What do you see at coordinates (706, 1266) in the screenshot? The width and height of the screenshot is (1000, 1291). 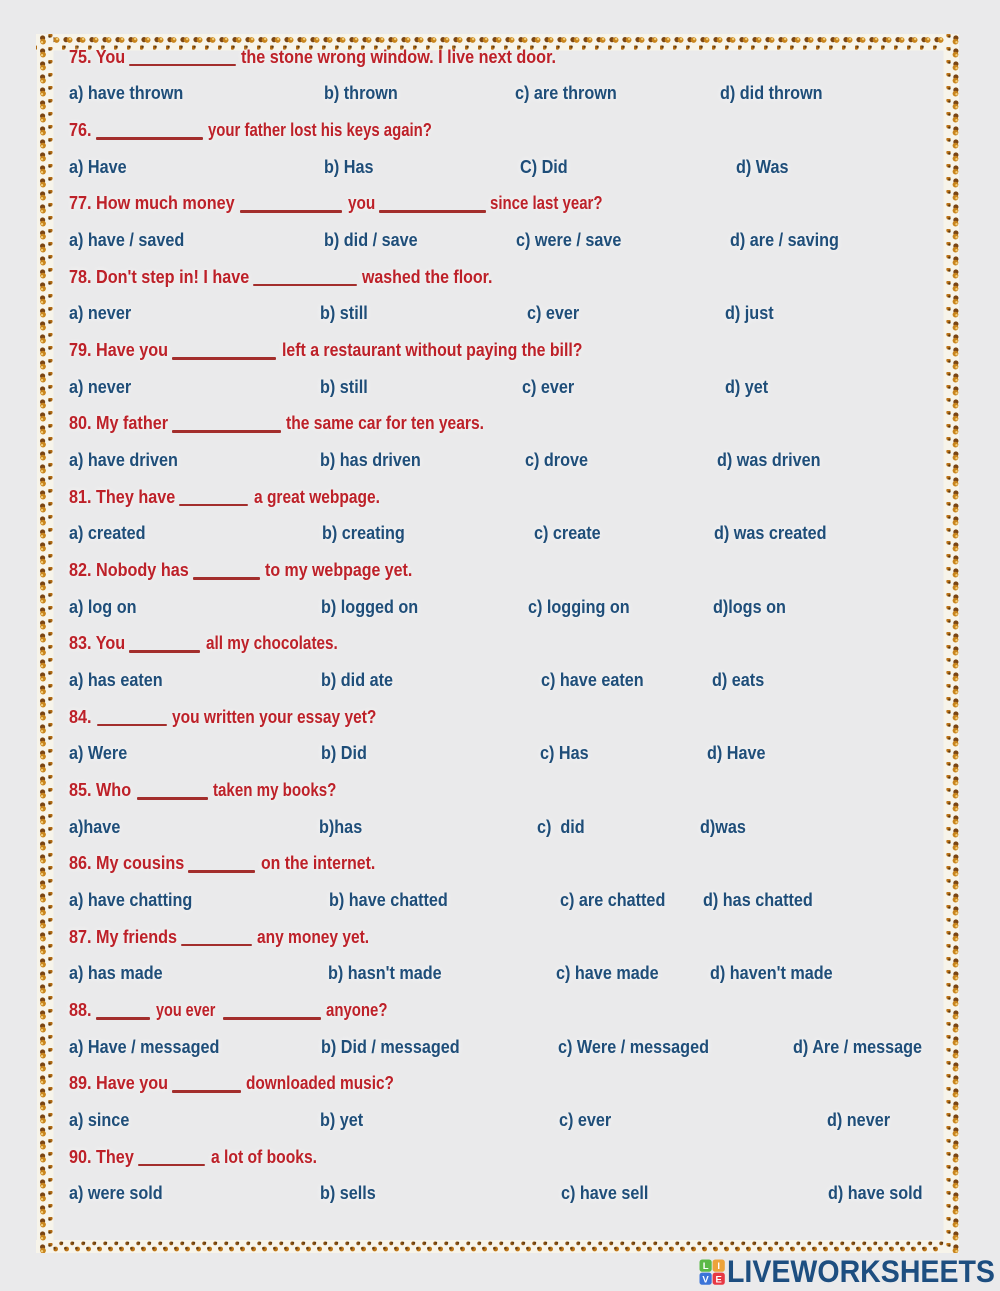 I see `svg-text: L` at bounding box center [706, 1266].